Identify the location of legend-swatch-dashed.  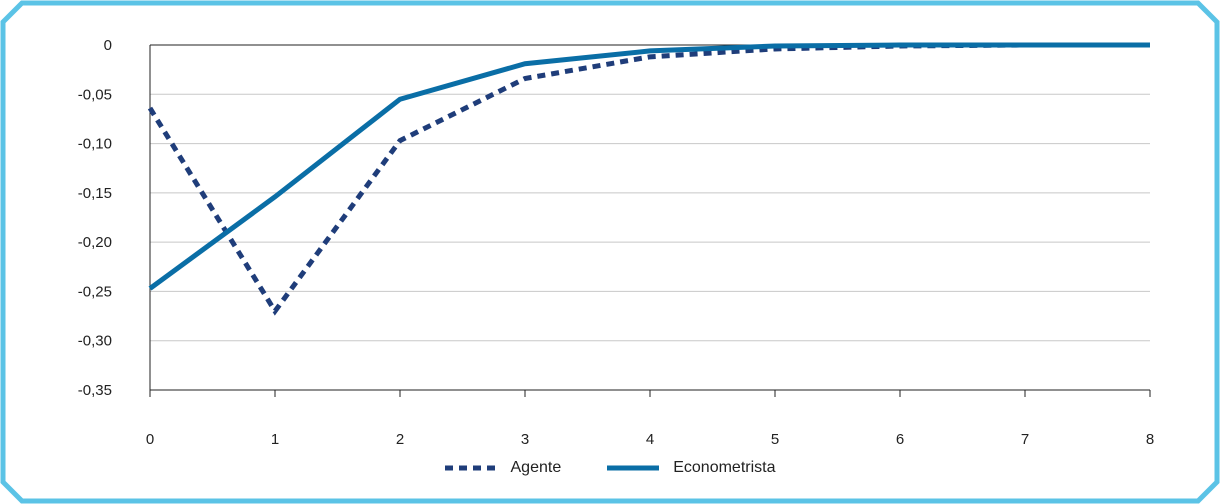
(470, 468).